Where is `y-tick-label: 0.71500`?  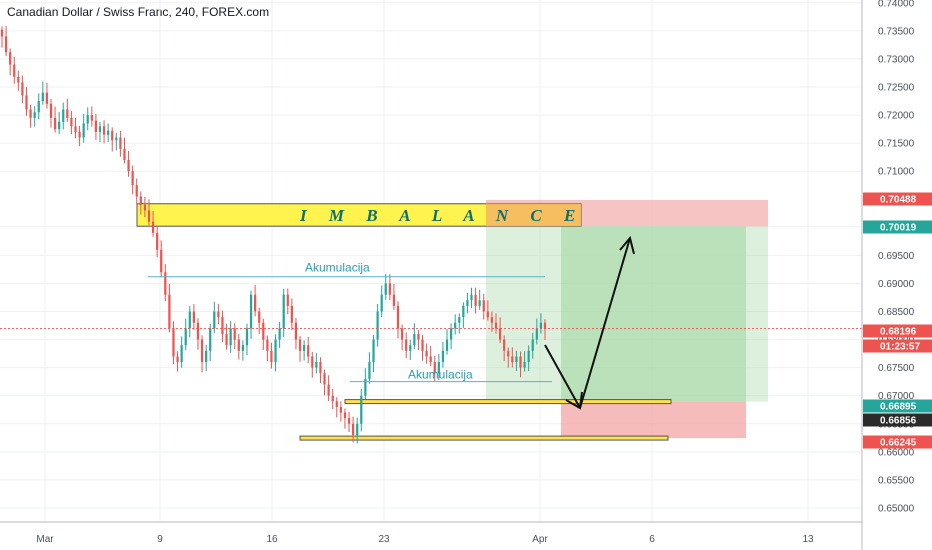
y-tick-label: 0.71500 is located at coordinates (896, 144).